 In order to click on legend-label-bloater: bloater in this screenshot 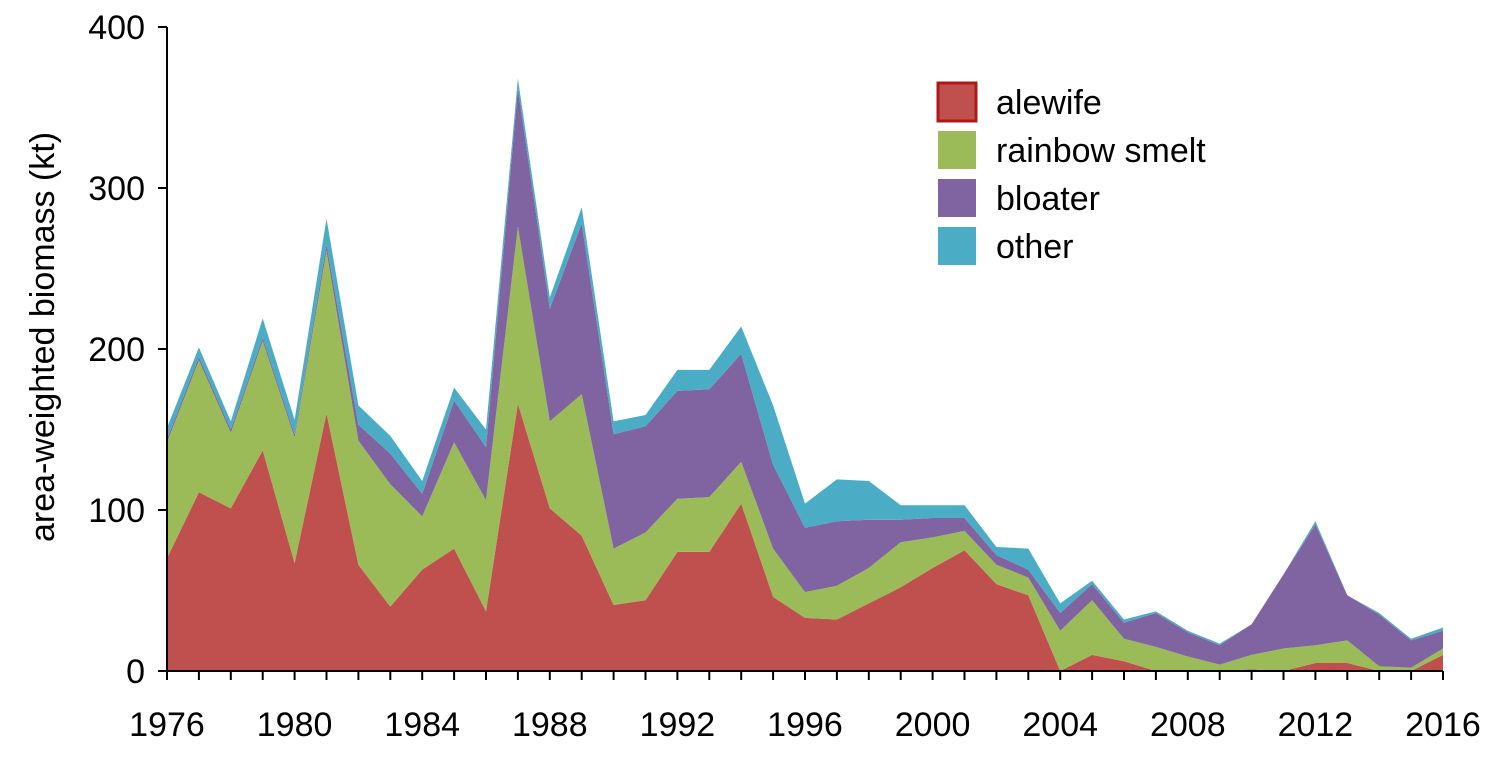, I will do `click(1048, 199)`.